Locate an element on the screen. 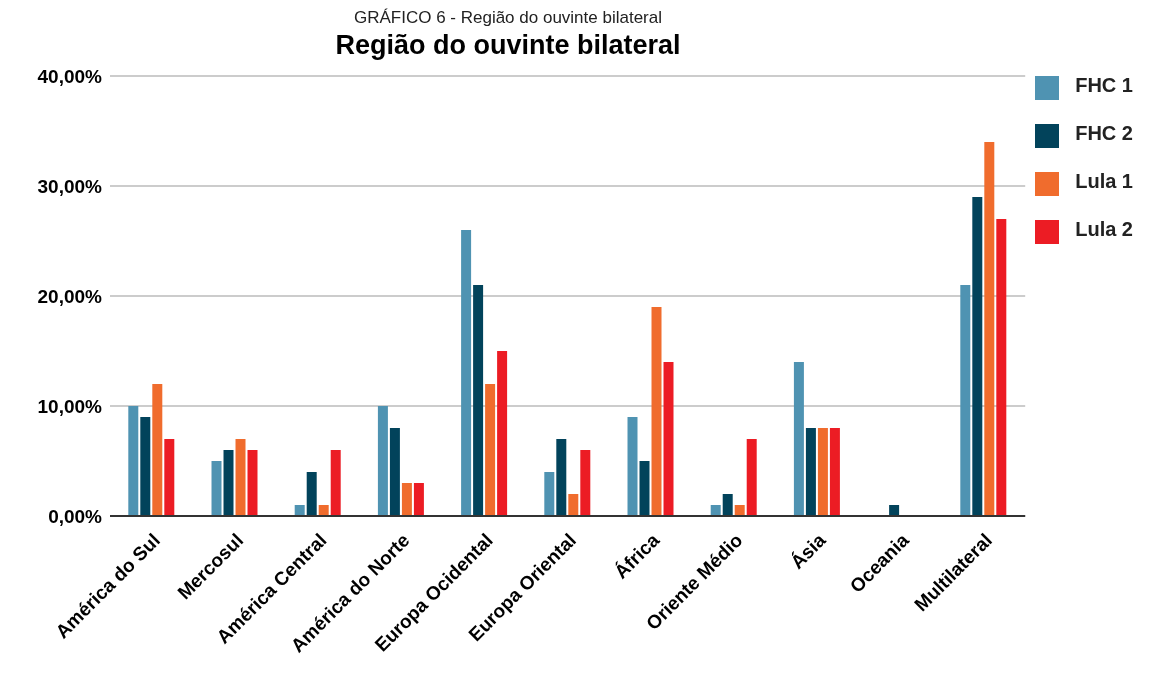 Image resolution: width=1151 pixels, height=689 pixels. y-tick-label: 0,00% is located at coordinates (75, 516).